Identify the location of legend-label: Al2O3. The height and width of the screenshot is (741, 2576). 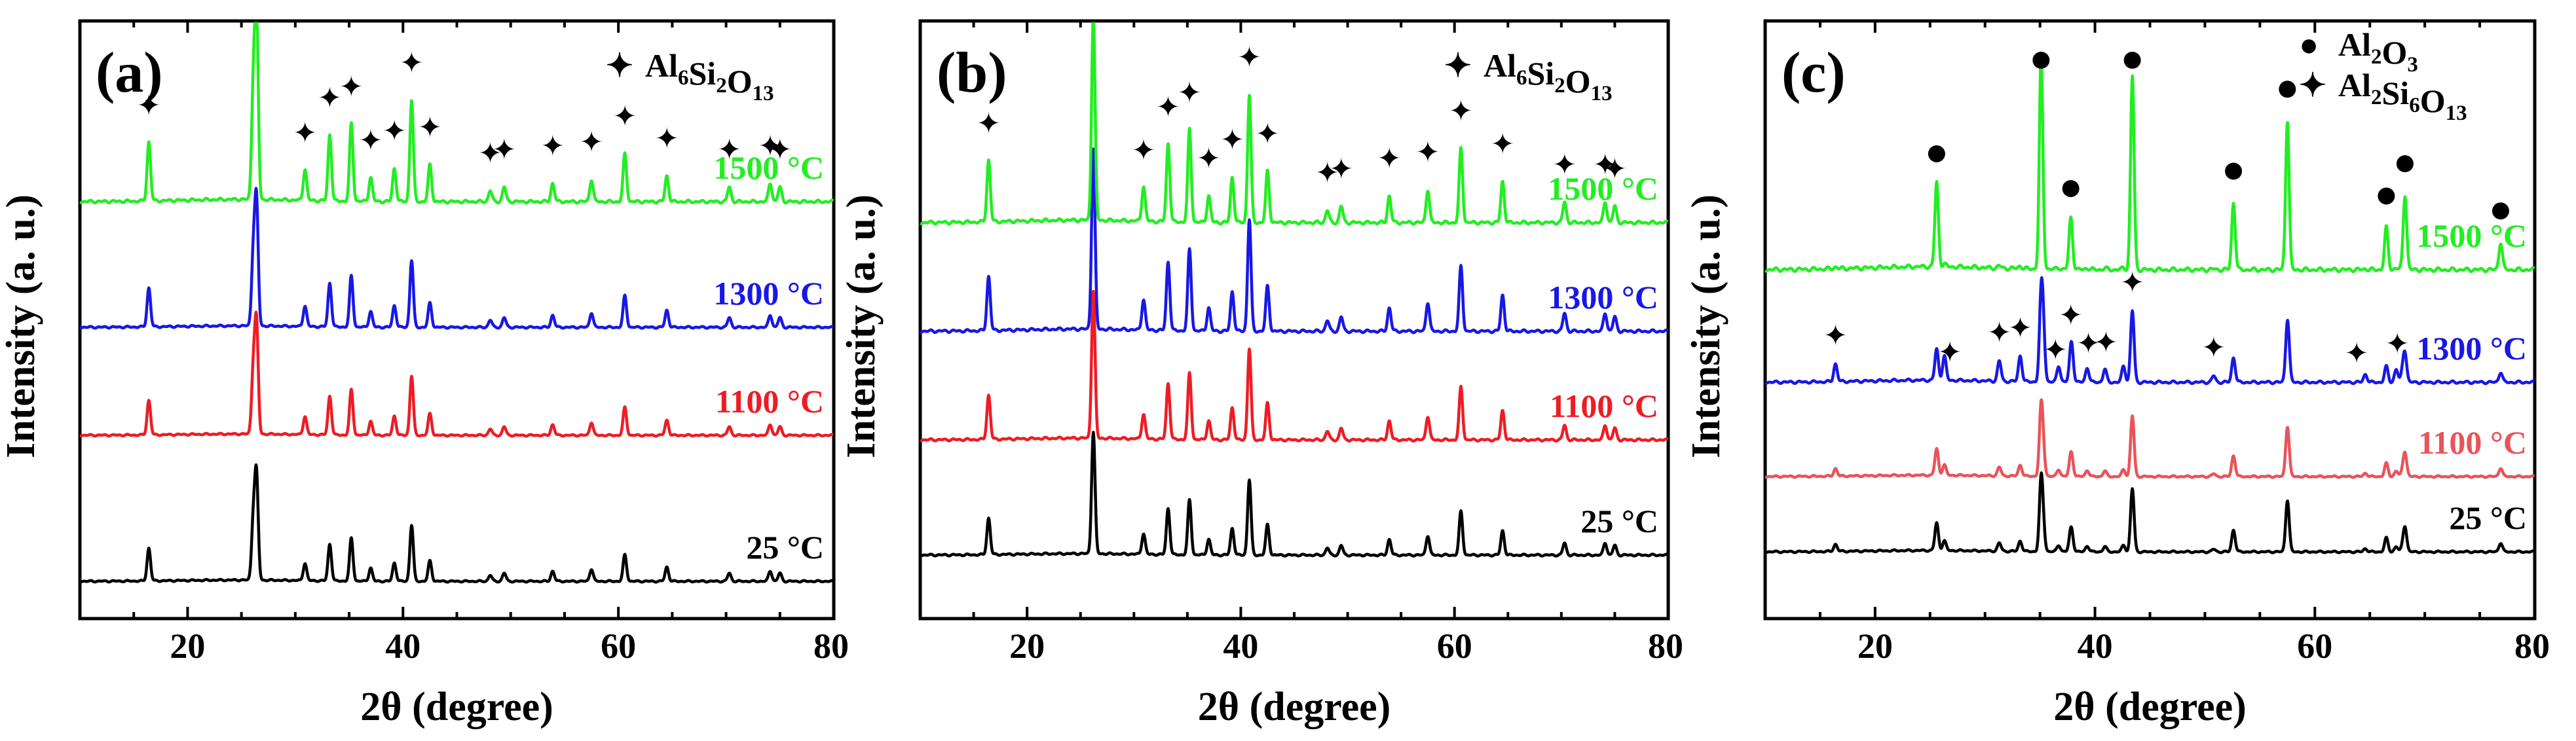
(2378, 51).